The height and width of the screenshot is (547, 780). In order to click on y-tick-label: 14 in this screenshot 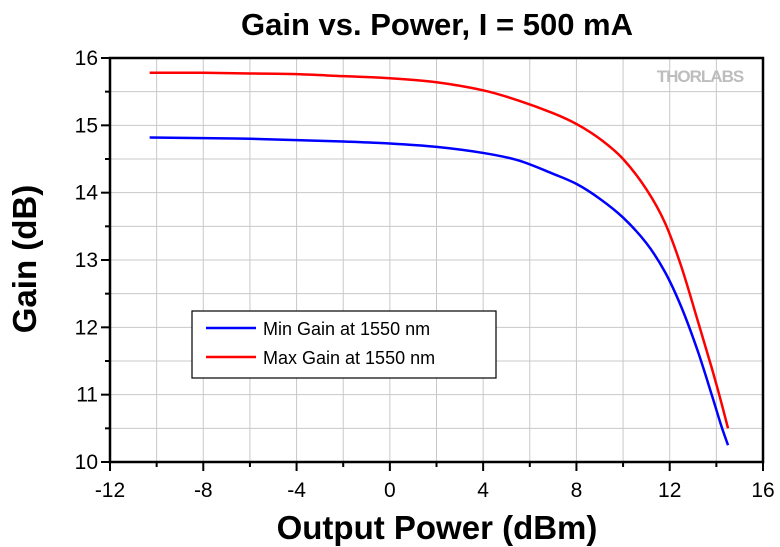, I will do `click(87, 193)`.